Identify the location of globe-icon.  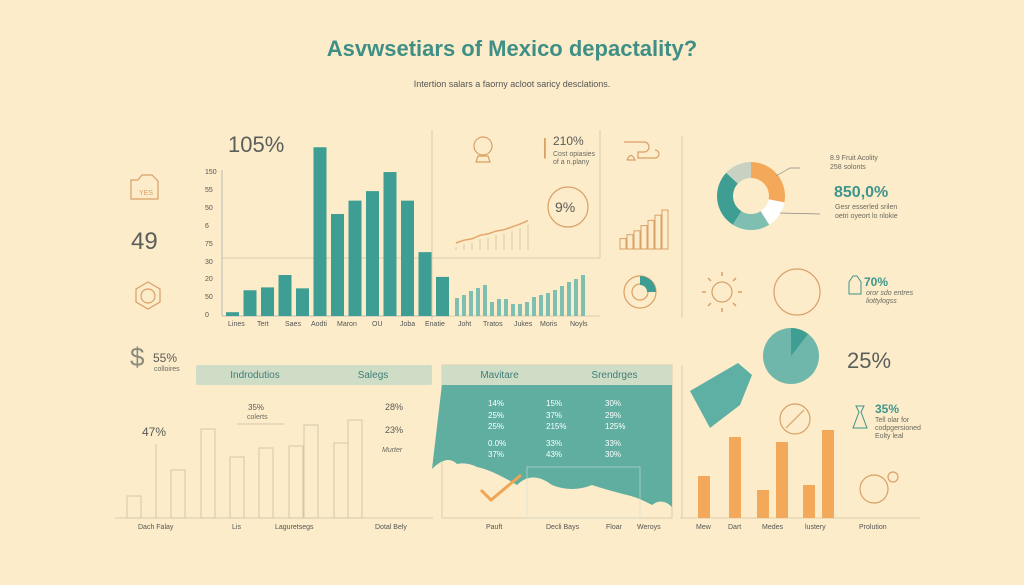
(483, 146).